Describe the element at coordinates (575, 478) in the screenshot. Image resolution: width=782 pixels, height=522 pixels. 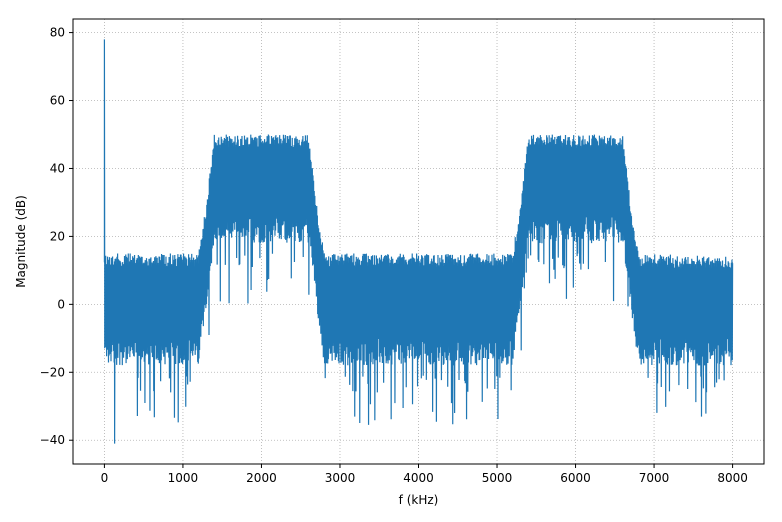
I see `x-tick-label: 6000` at that location.